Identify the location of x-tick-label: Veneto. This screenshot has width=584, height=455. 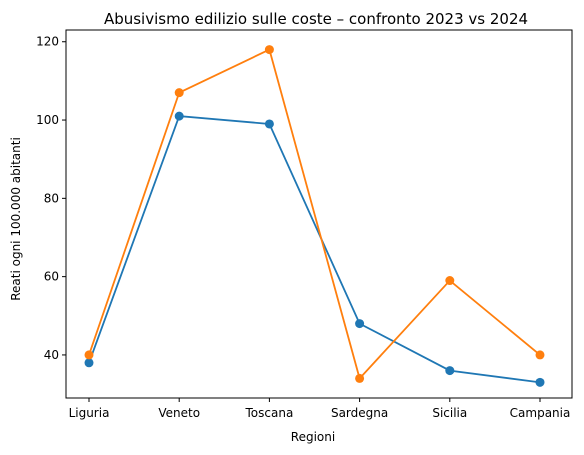
(179, 413).